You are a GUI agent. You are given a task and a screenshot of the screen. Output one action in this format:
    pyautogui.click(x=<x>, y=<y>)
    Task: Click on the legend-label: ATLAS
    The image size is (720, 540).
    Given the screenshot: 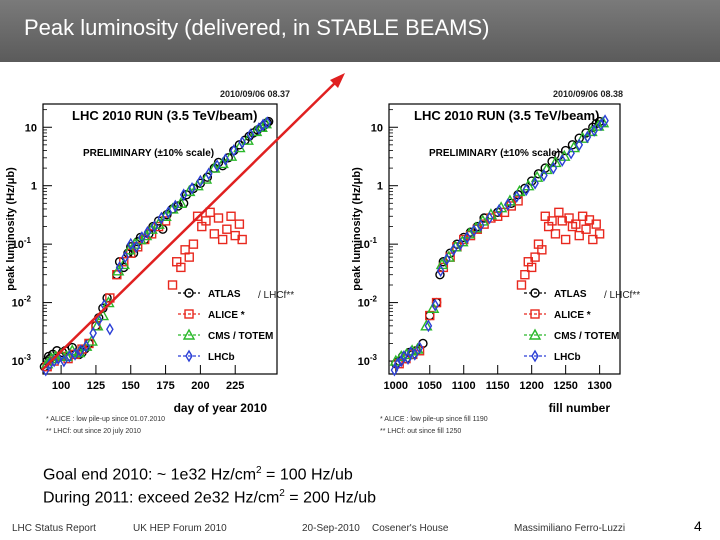 What is the action you would take?
    pyautogui.click(x=570, y=294)
    